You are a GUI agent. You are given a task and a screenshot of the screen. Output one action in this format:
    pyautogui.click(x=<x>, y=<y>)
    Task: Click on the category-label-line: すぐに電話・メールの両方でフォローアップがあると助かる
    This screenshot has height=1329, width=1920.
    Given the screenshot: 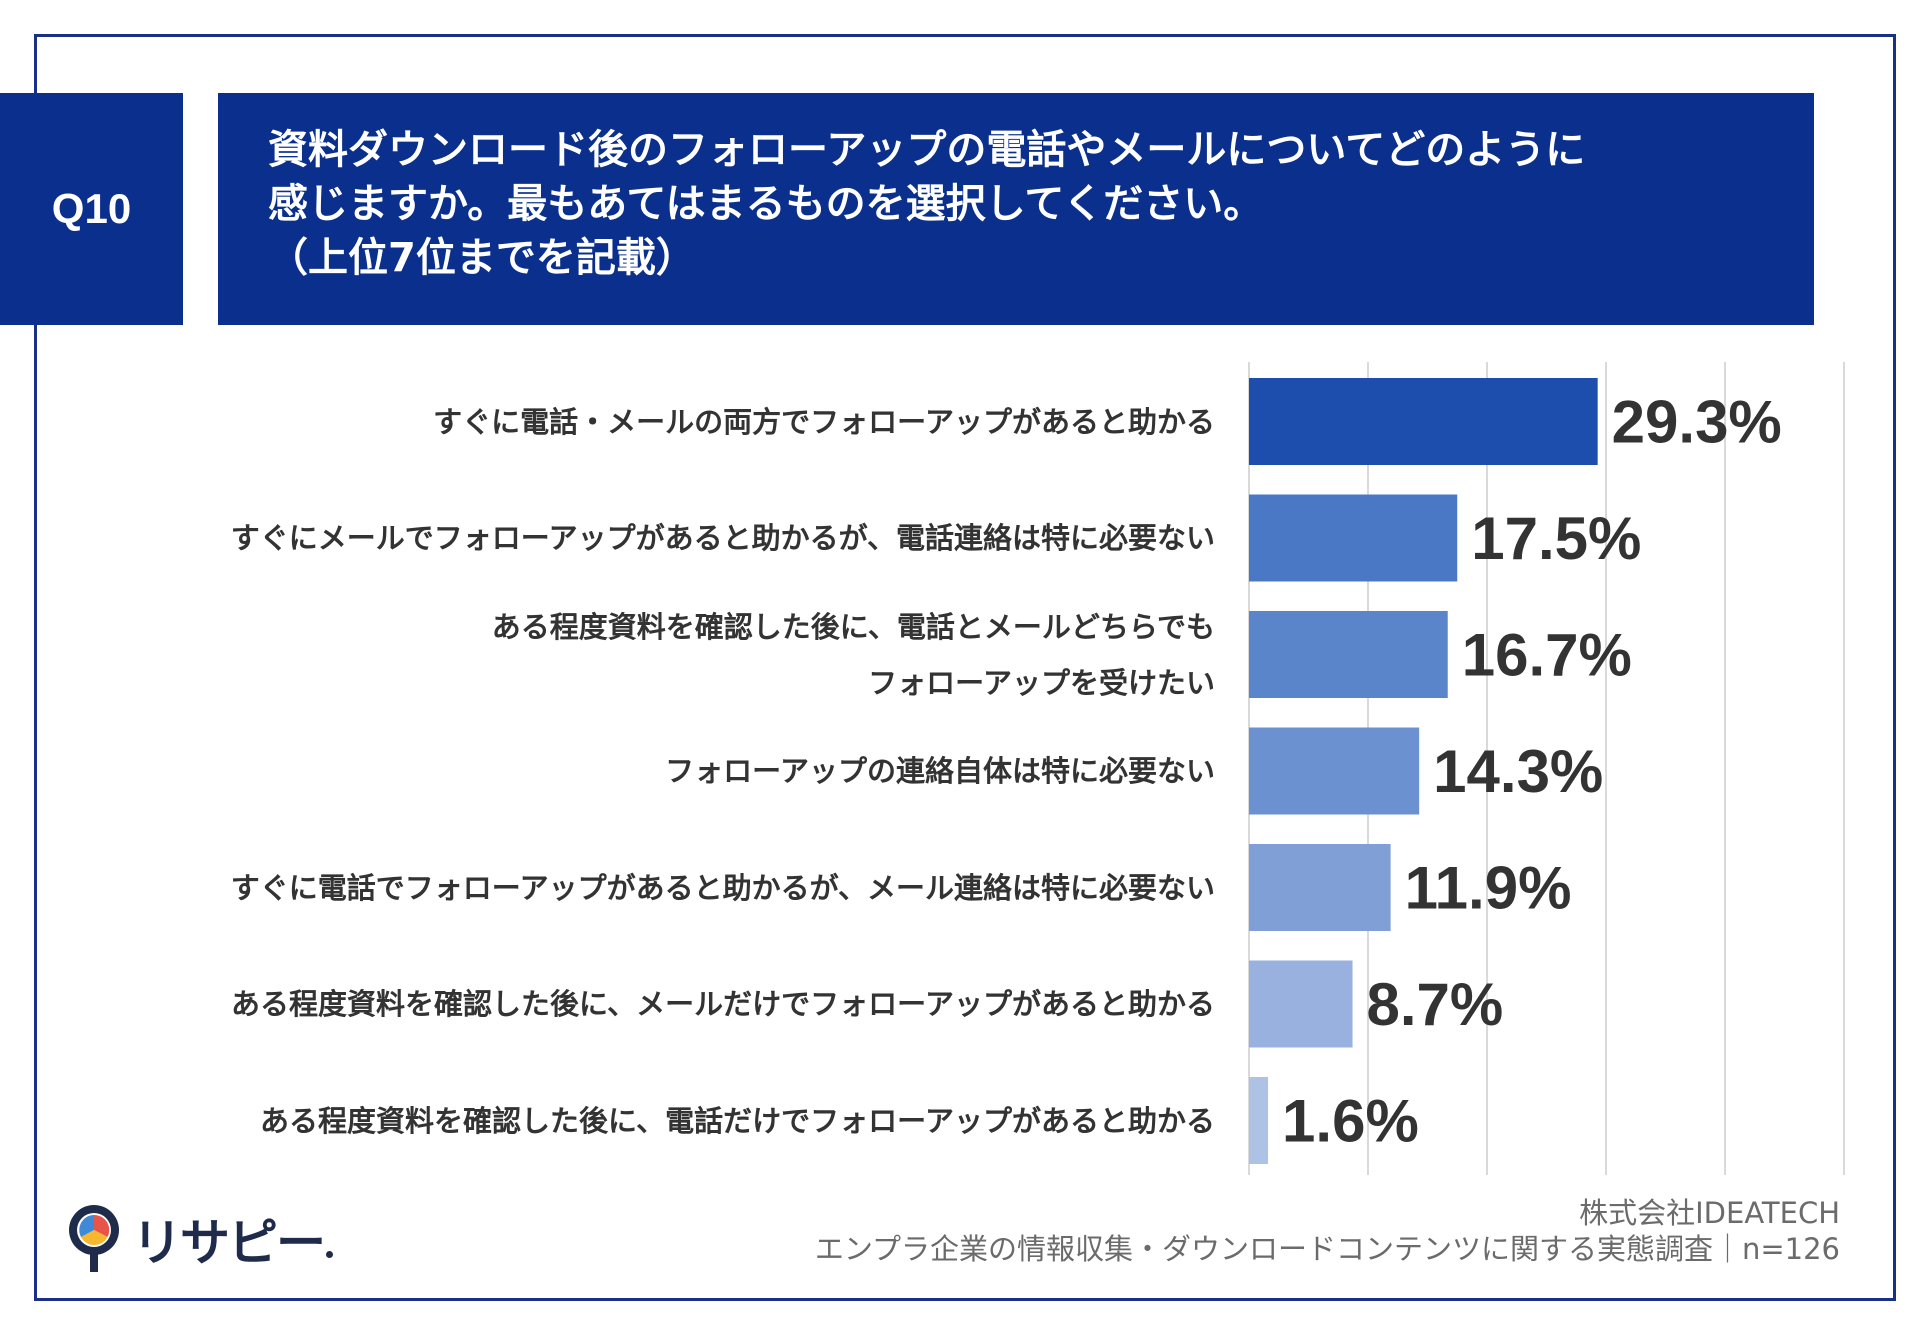 What is the action you would take?
    pyautogui.click(x=824, y=421)
    